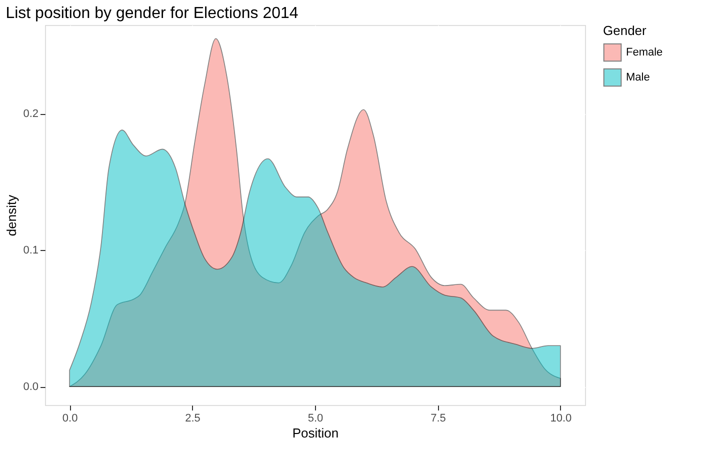 The image size is (712, 473). Describe the element at coordinates (315, 433) in the screenshot. I see `x-axis-title: Position` at that location.